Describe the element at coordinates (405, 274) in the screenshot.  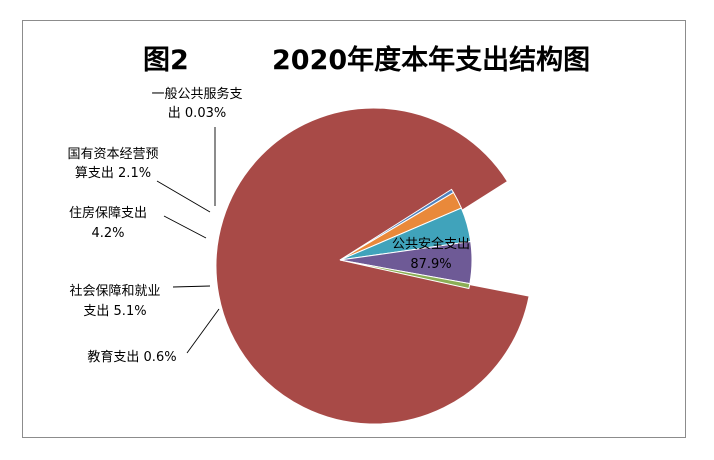
I see `slice-education` at that location.